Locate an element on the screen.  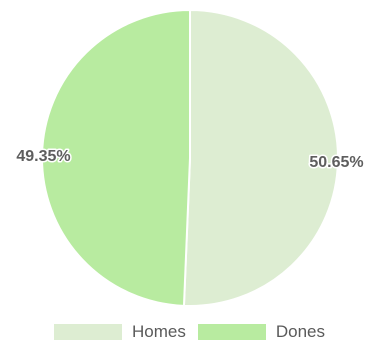
legend-item-dones: Dones is located at coordinates (261, 332).